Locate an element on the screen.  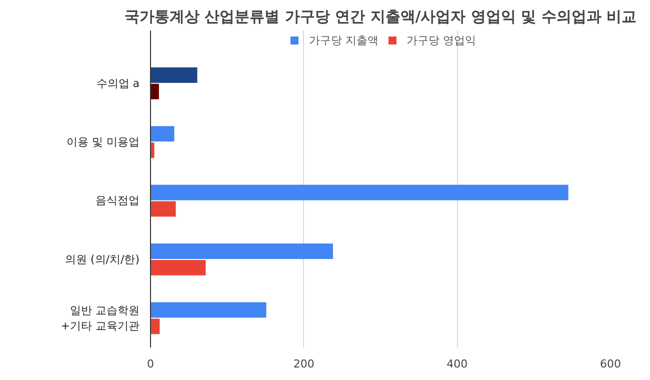
y-tick-label: 음식점업 is located at coordinates (118, 201).